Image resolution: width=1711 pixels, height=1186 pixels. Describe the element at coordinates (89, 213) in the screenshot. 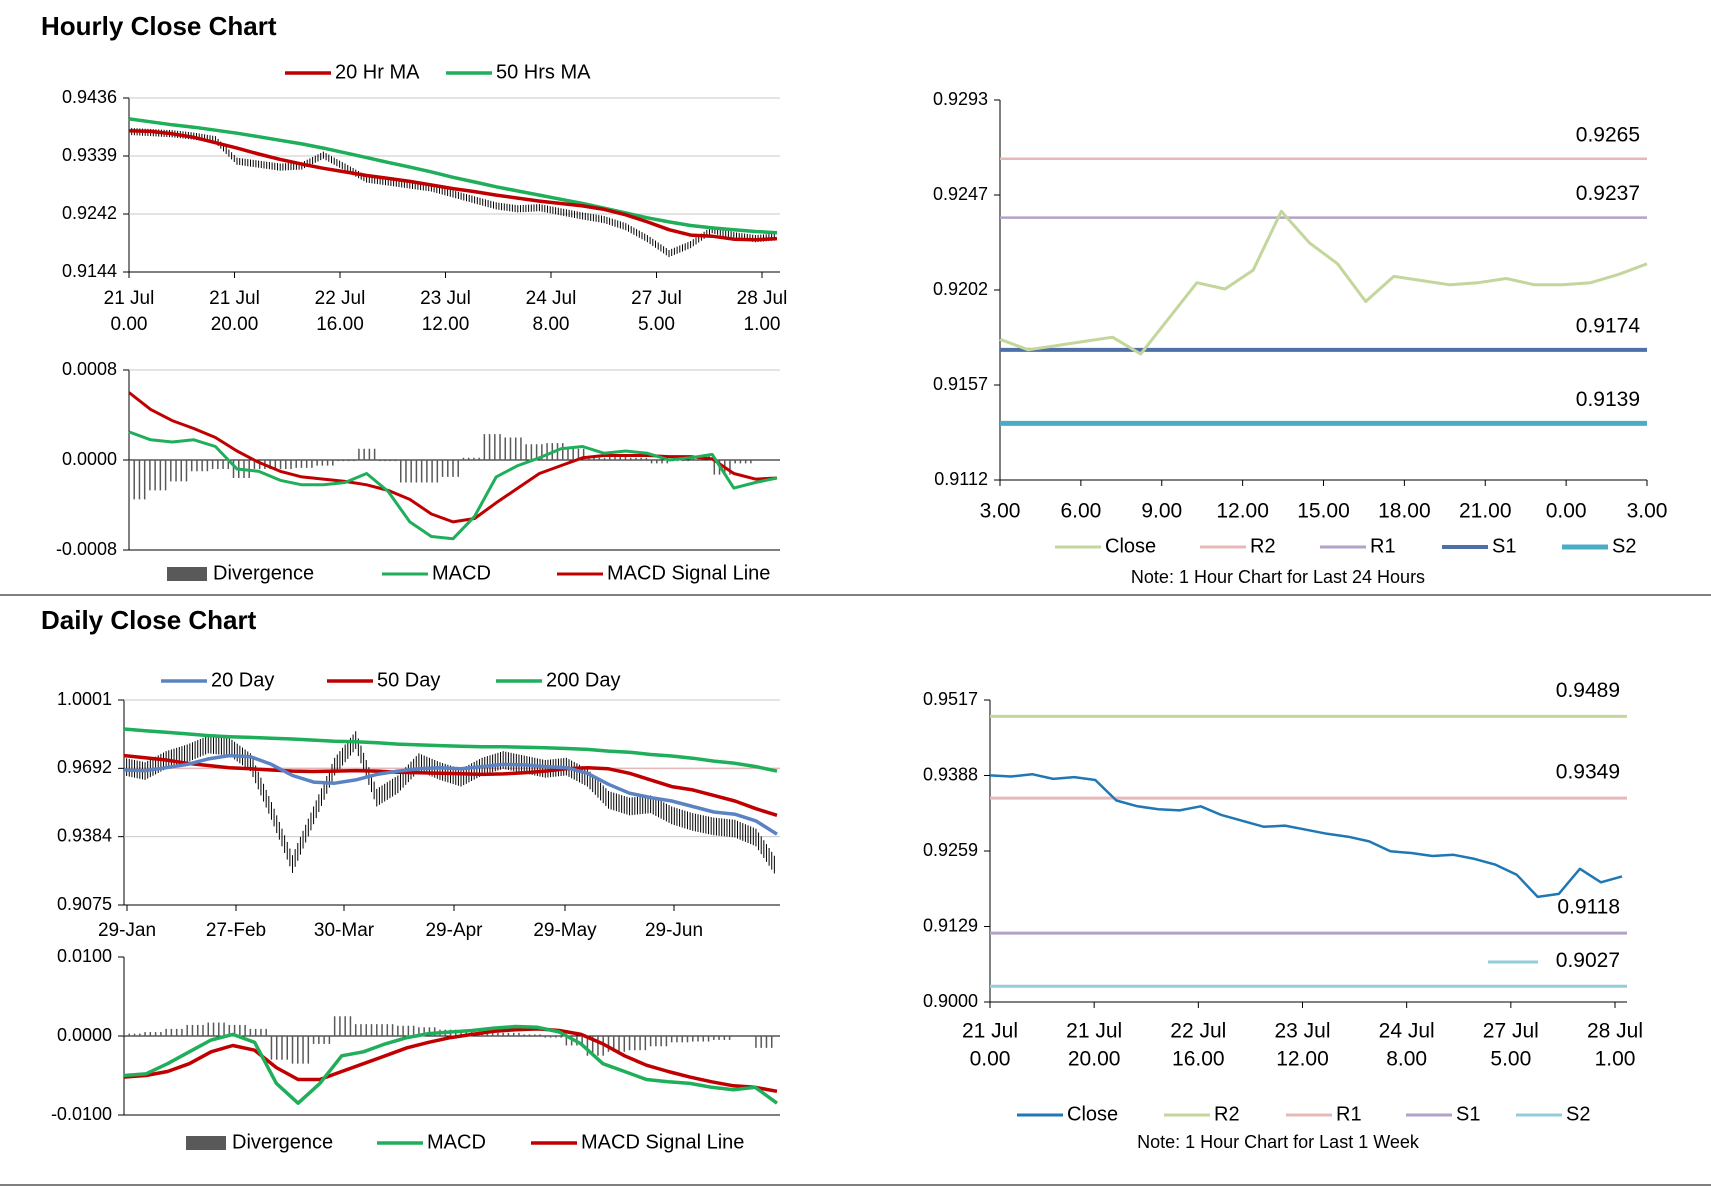

I see `hp-y-tick-label: 0.9242` at that location.